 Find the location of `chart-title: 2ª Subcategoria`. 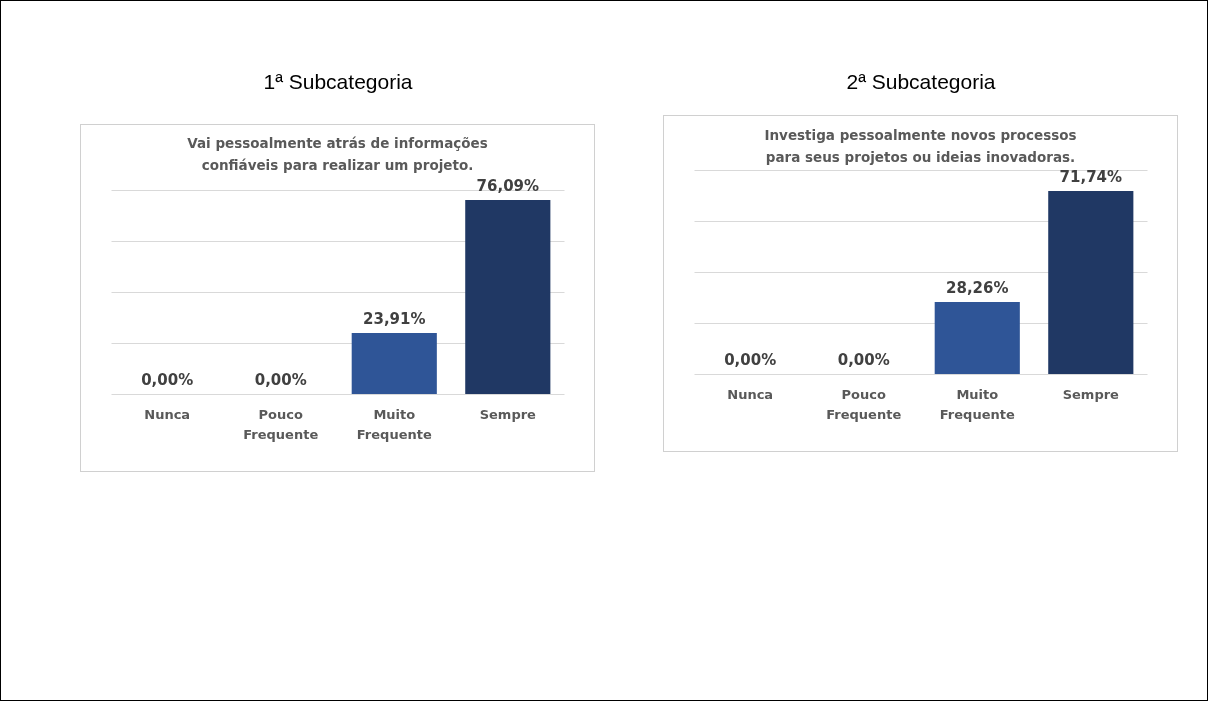

chart-title: 2ª Subcategoria is located at coordinates (921, 82).